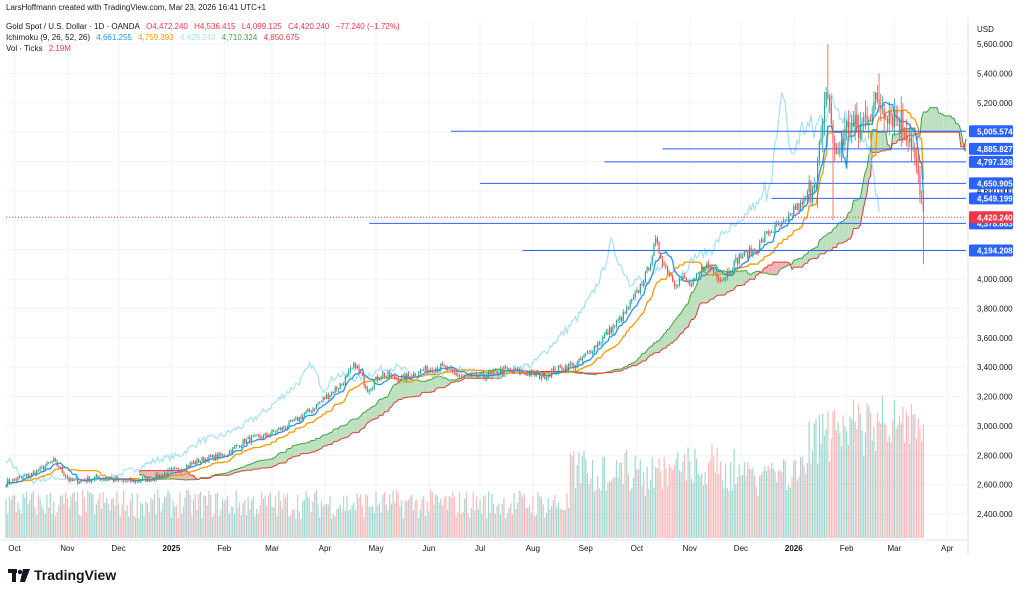 The image size is (1024, 599). Describe the element at coordinates (73, 26) in the screenshot. I see `symbol-name: Gold Spot / U.S. Dollar · 1D · OANDA` at that location.